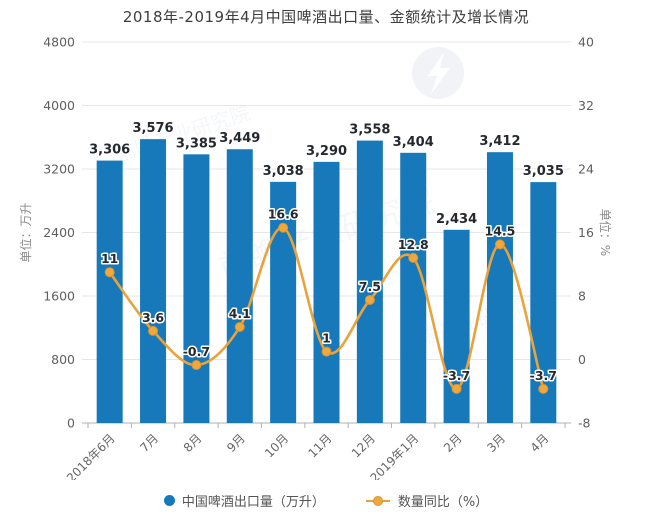 The width and height of the screenshot is (652, 519). I want to click on line-value-label: 4.1, so click(240, 313).